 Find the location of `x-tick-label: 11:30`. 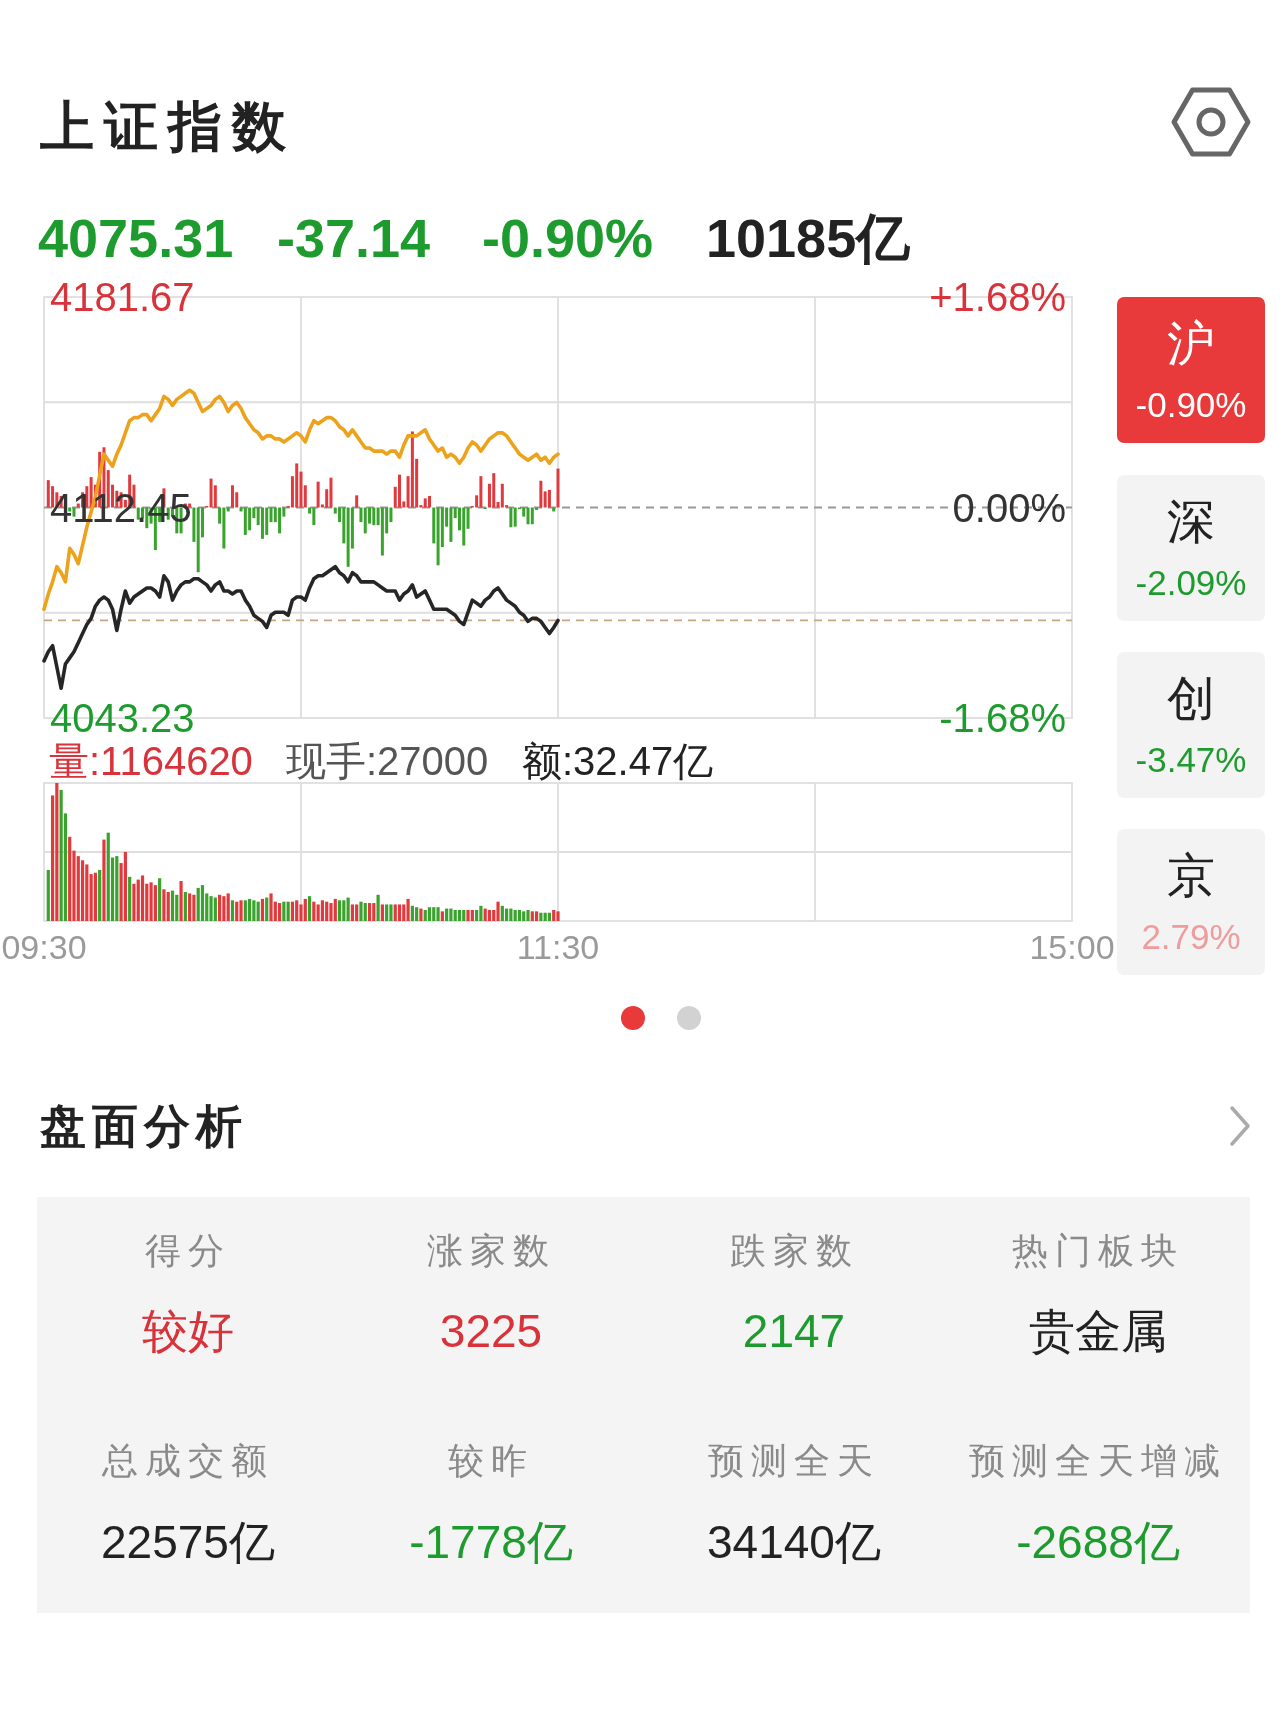

x-tick-label: 11:30 is located at coordinates (558, 947).